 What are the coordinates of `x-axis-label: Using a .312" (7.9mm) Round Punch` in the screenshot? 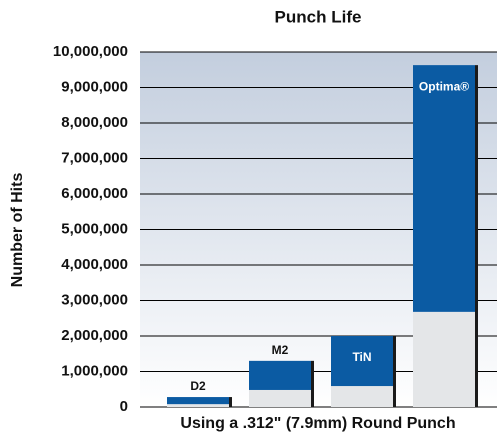 It's located at (317, 423).